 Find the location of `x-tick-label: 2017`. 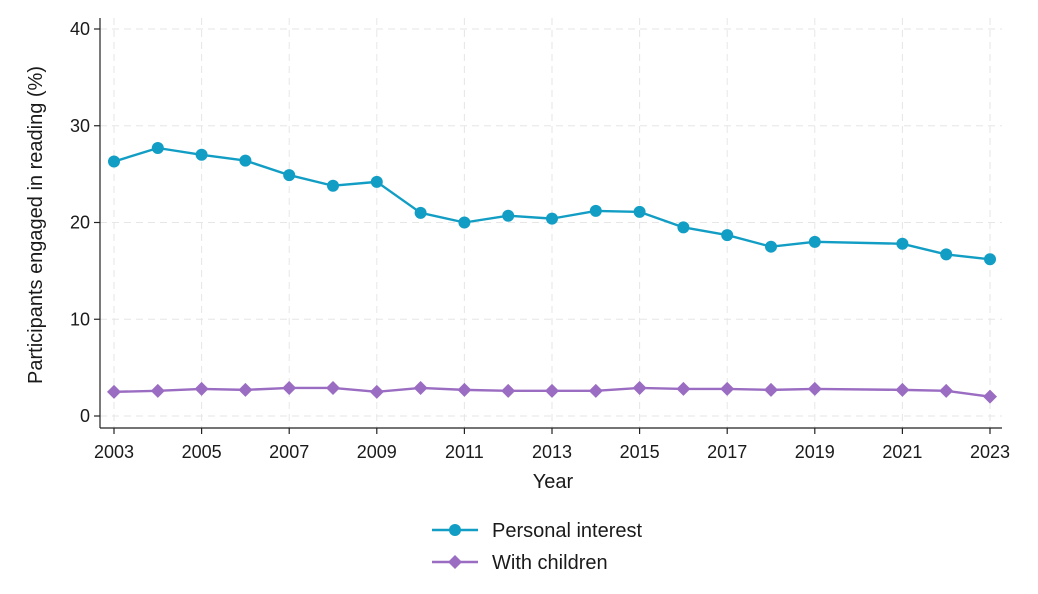

x-tick-label: 2017 is located at coordinates (727, 452).